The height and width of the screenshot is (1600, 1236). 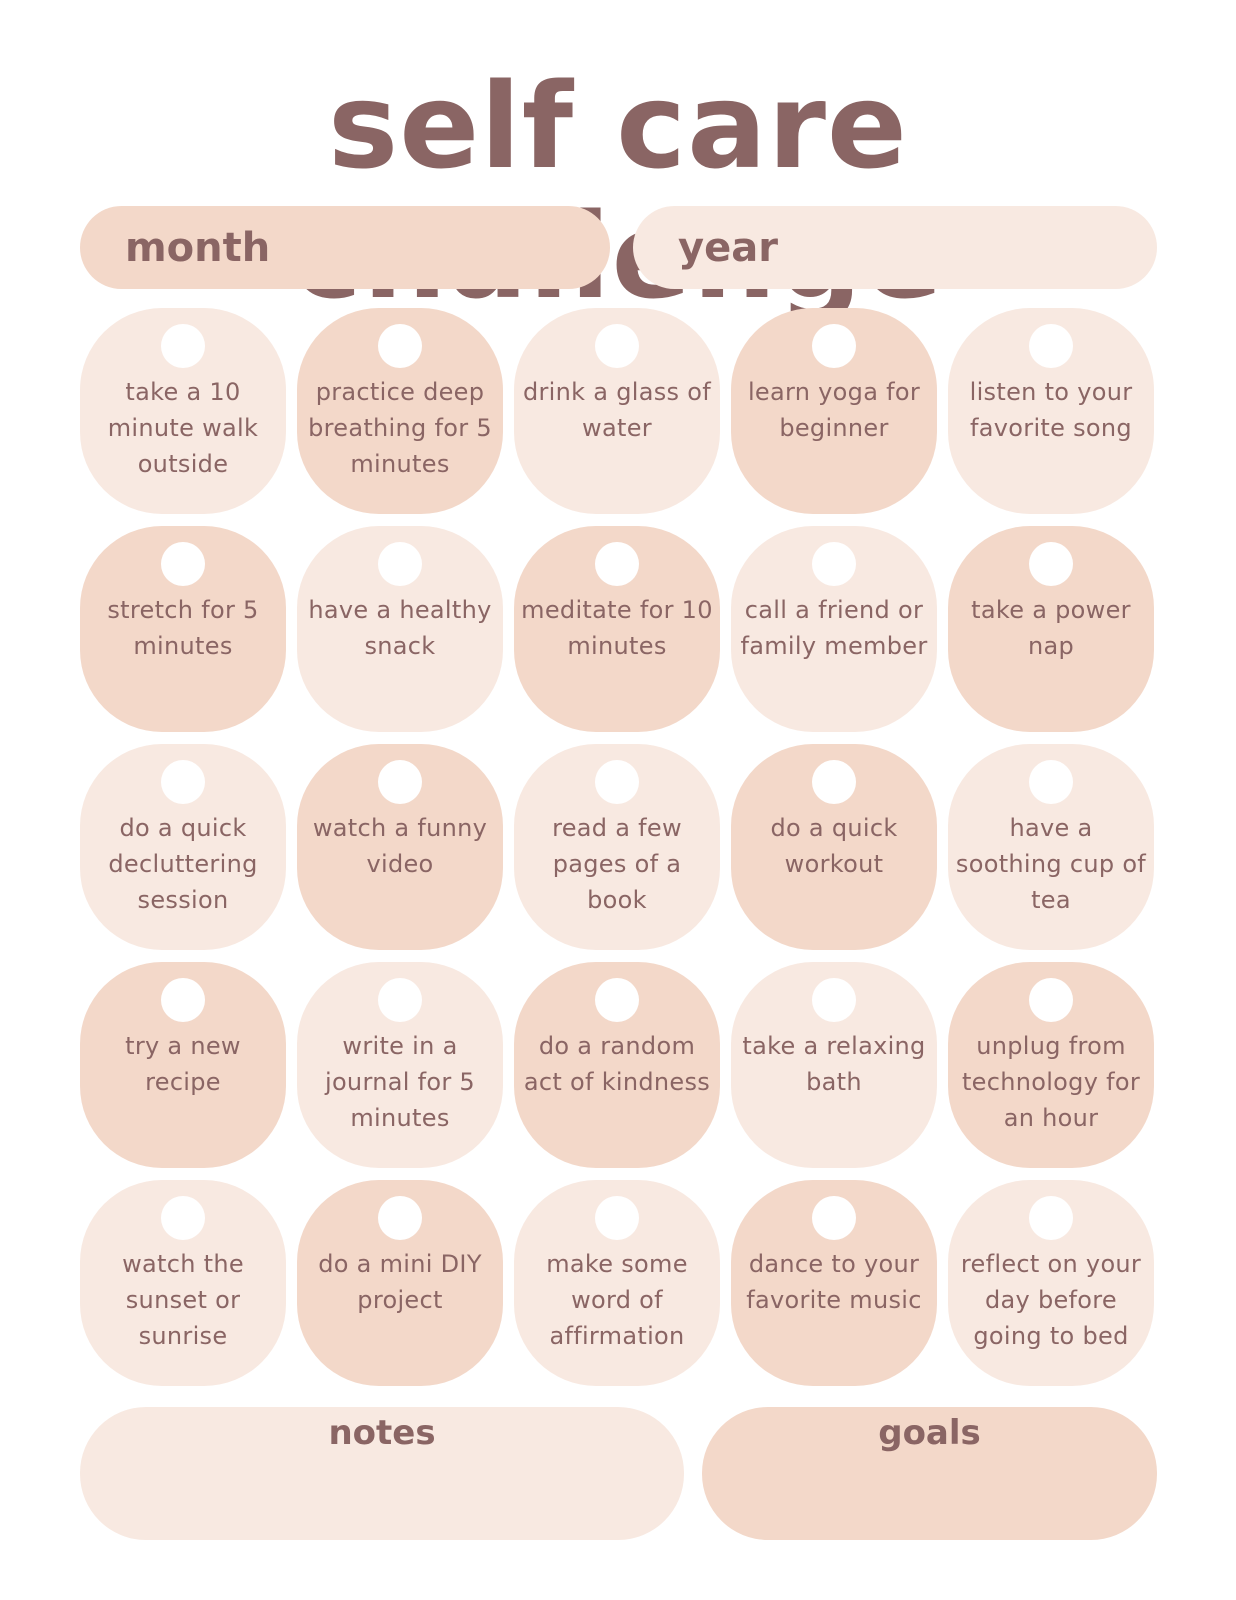 I want to click on tile-task-text: take a power nap, so click(x=1051, y=628).